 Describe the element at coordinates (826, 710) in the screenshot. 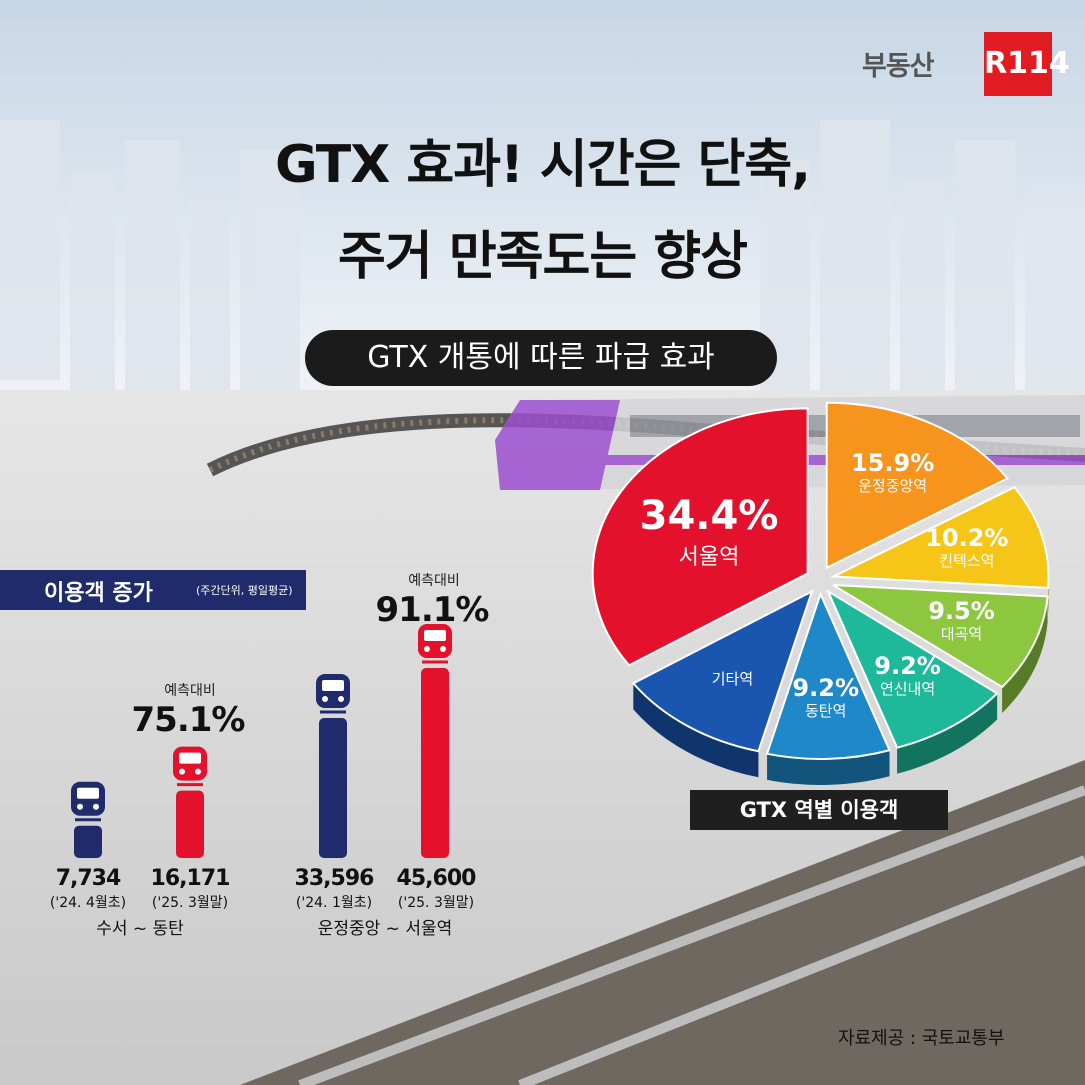

I see `pie-slice-name: 동탄역` at that location.